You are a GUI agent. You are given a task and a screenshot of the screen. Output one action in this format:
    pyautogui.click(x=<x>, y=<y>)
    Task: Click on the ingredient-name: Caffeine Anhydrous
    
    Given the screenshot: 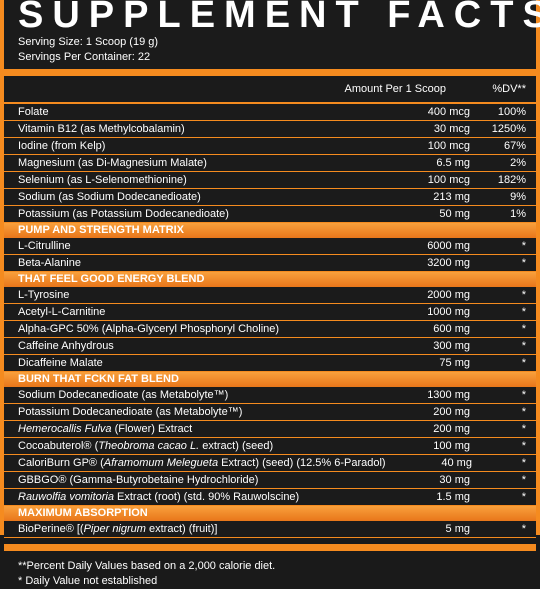 What is the action you would take?
    pyautogui.click(x=66, y=346)
    